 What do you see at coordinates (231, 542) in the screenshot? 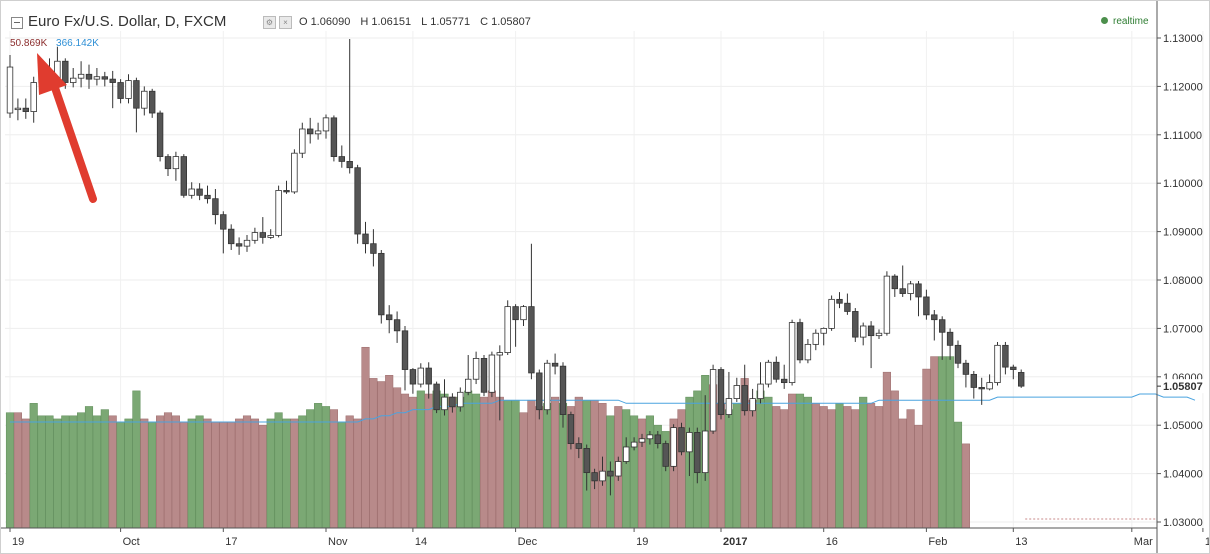
I see `time-tick-label-2: 17` at bounding box center [231, 542].